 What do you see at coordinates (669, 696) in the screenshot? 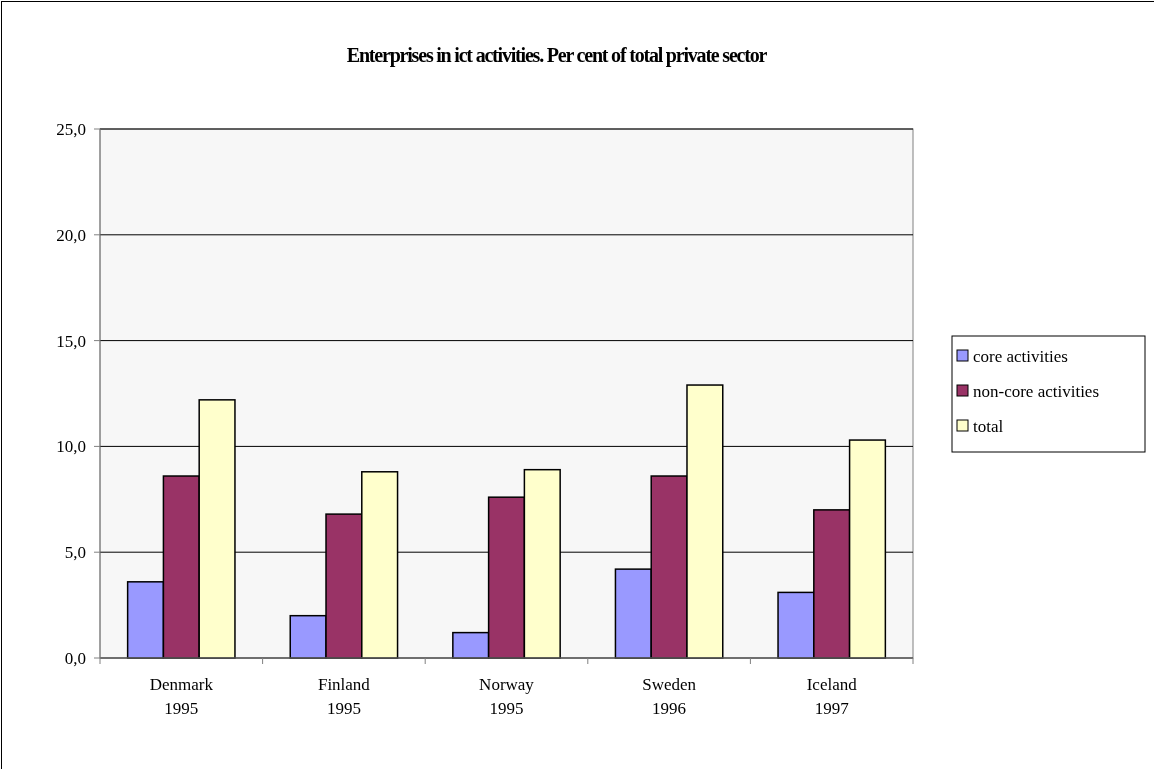
I see `x-tick-label: Sweden 1996` at bounding box center [669, 696].